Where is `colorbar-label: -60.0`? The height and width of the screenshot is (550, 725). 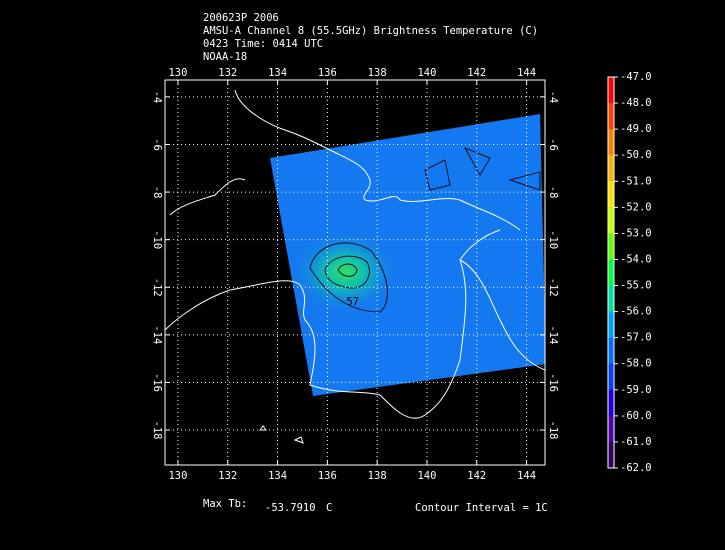 colorbar-label: -60.0 is located at coordinates (636, 416).